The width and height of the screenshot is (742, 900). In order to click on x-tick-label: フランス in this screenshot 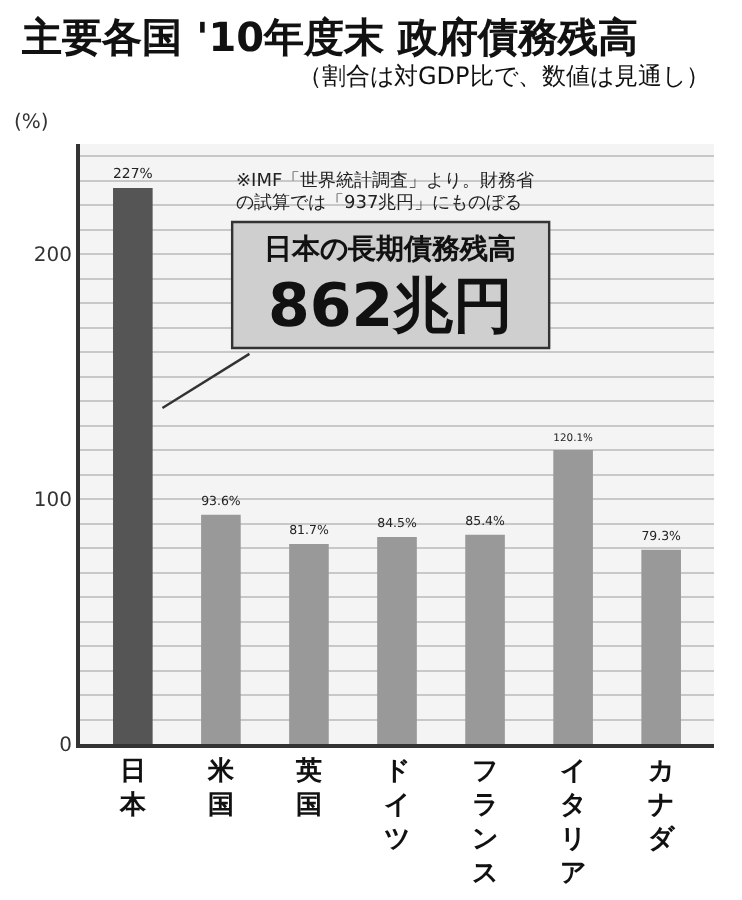, I will do `click(485, 823)`.